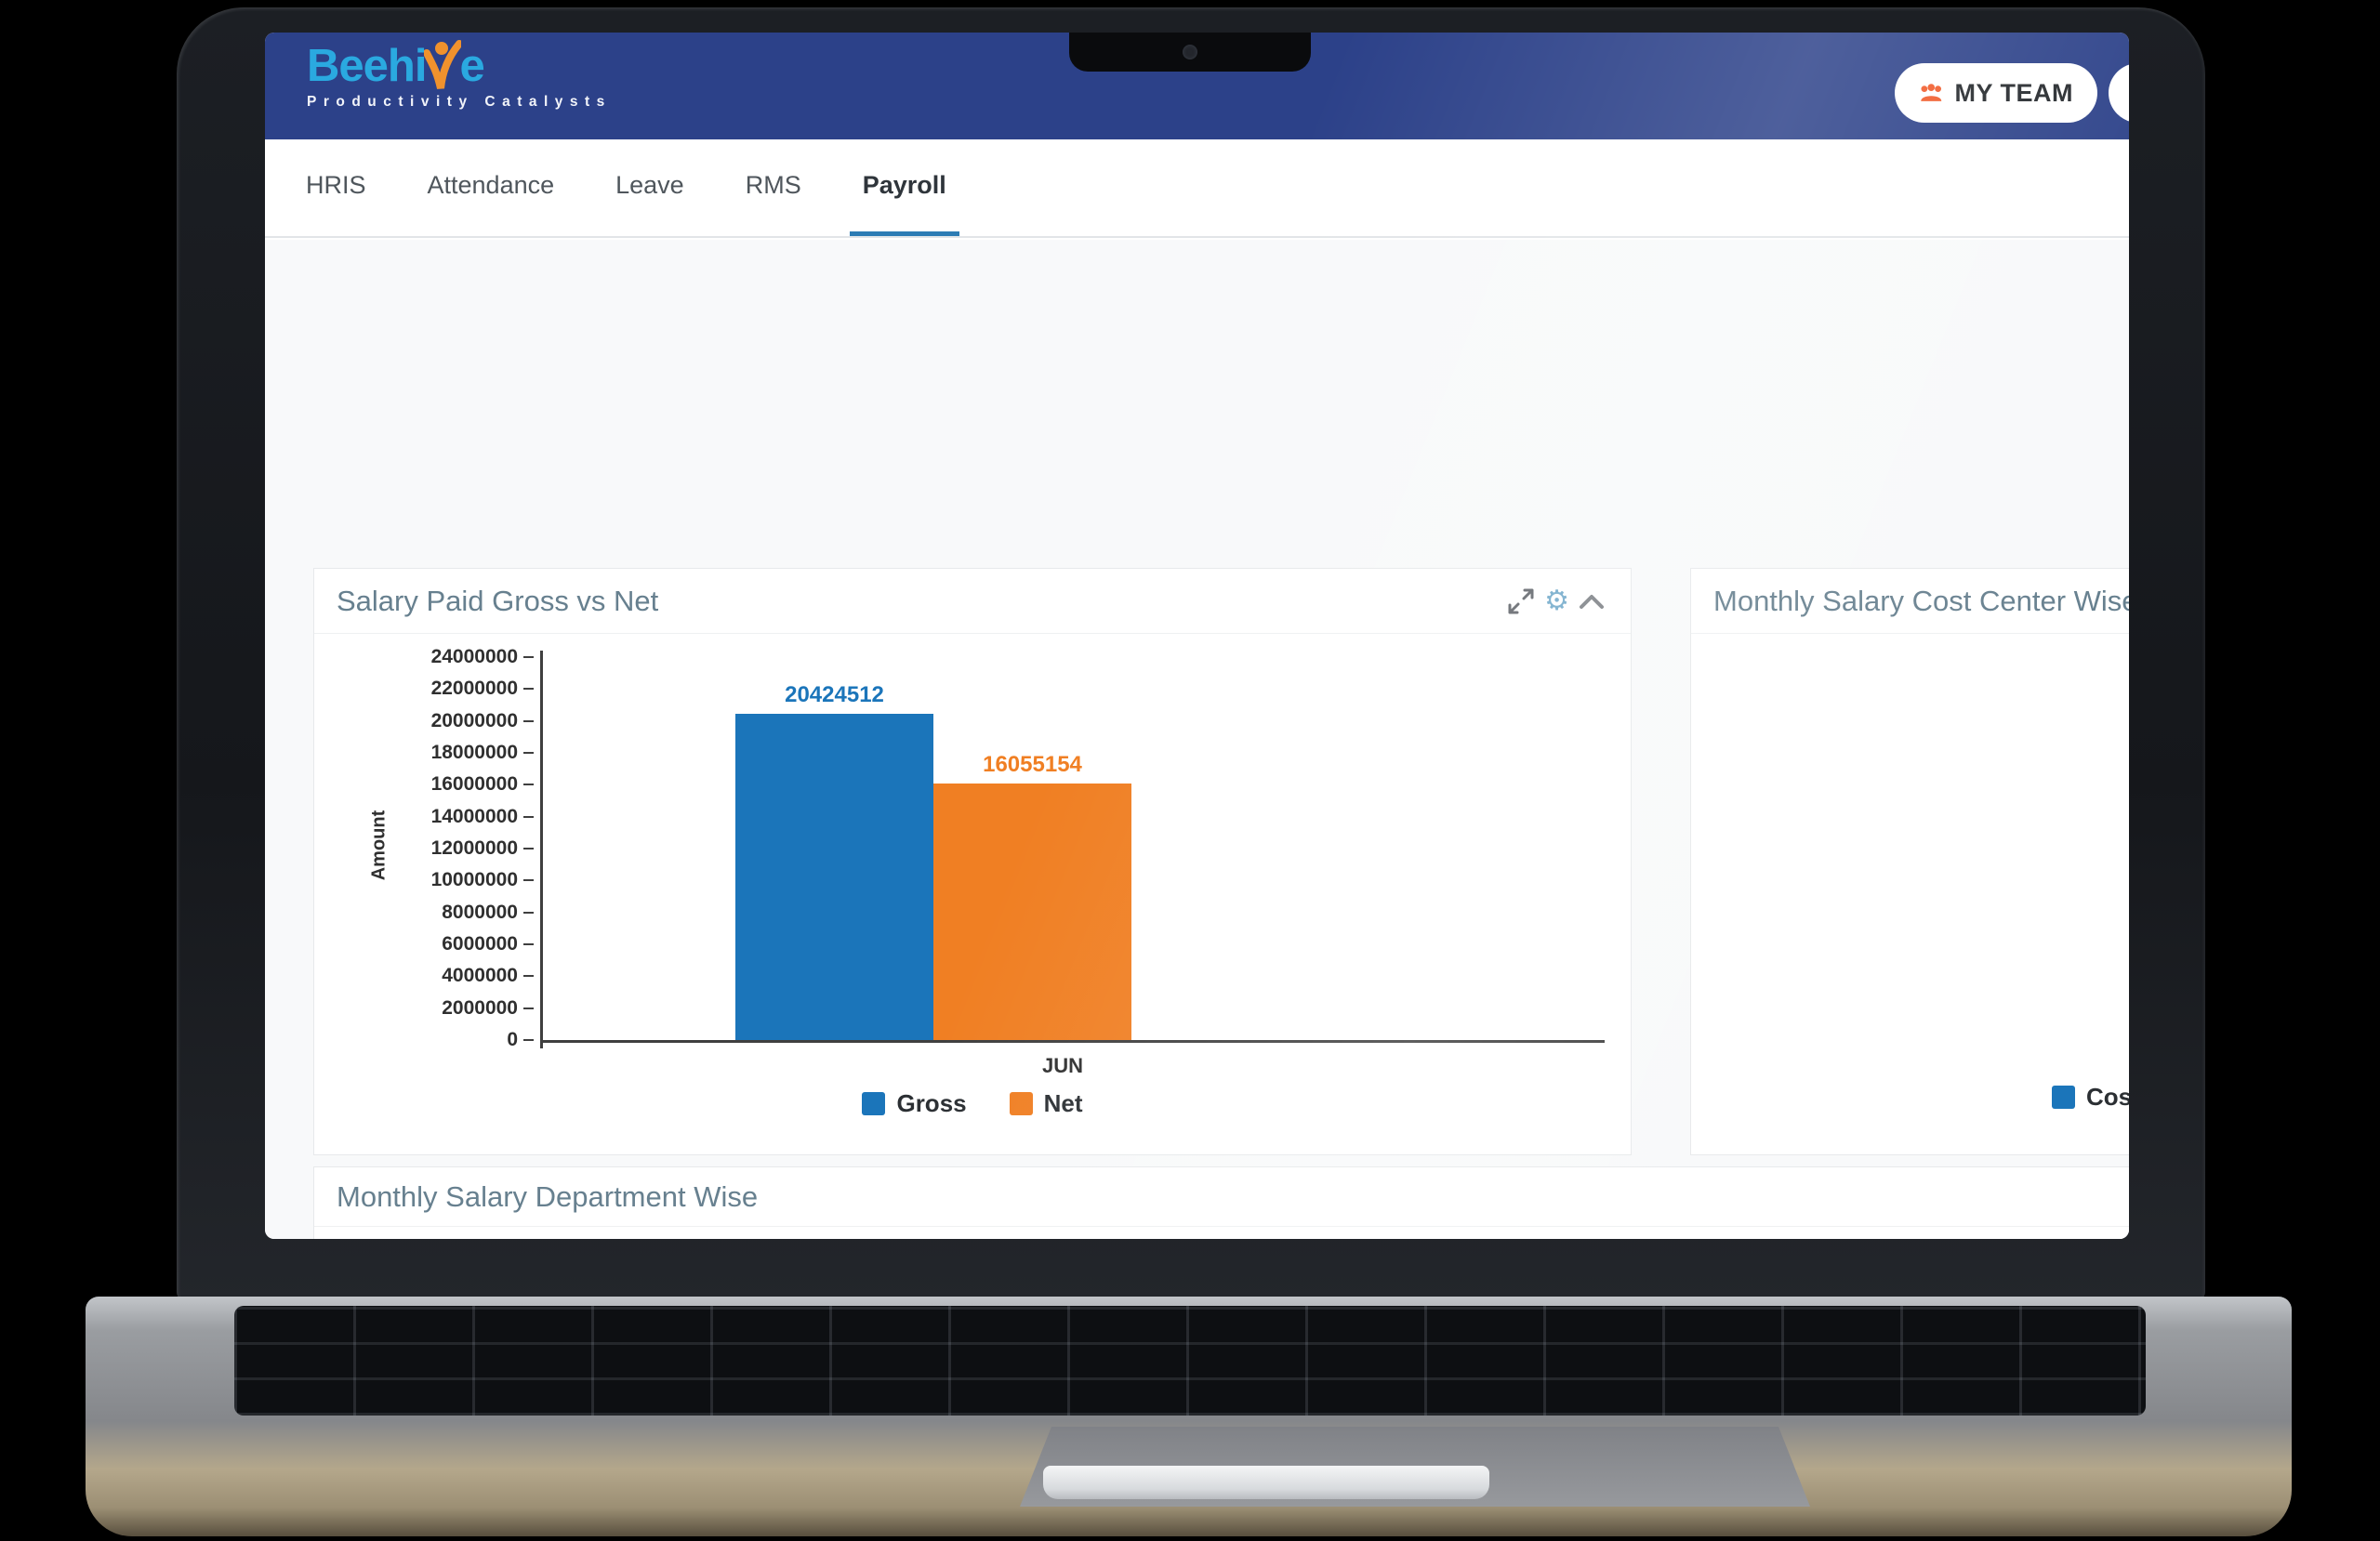 The image size is (2380, 1541). What do you see at coordinates (1197, 86) in the screenshot?
I see `app-header: Beehi e Productivity Catalysts MY TEAM` at bounding box center [1197, 86].